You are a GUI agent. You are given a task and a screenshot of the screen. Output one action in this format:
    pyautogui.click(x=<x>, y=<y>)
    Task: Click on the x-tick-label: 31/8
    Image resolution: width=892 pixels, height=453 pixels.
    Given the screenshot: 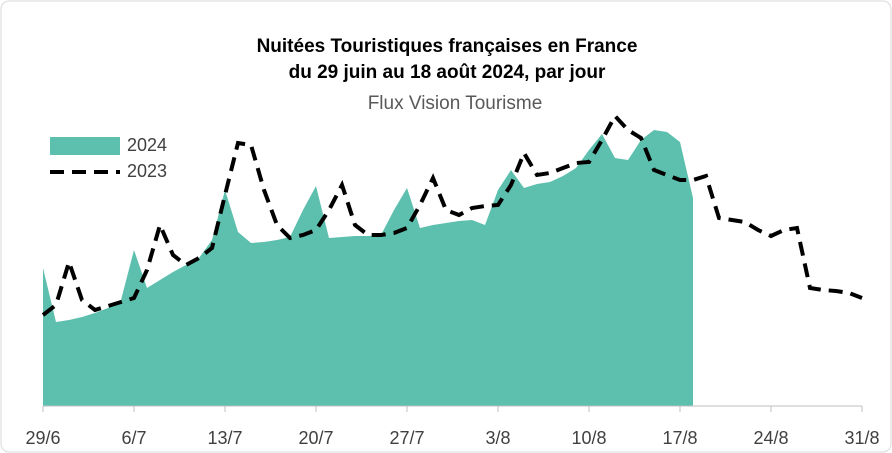 What is the action you would take?
    pyautogui.click(x=861, y=438)
    